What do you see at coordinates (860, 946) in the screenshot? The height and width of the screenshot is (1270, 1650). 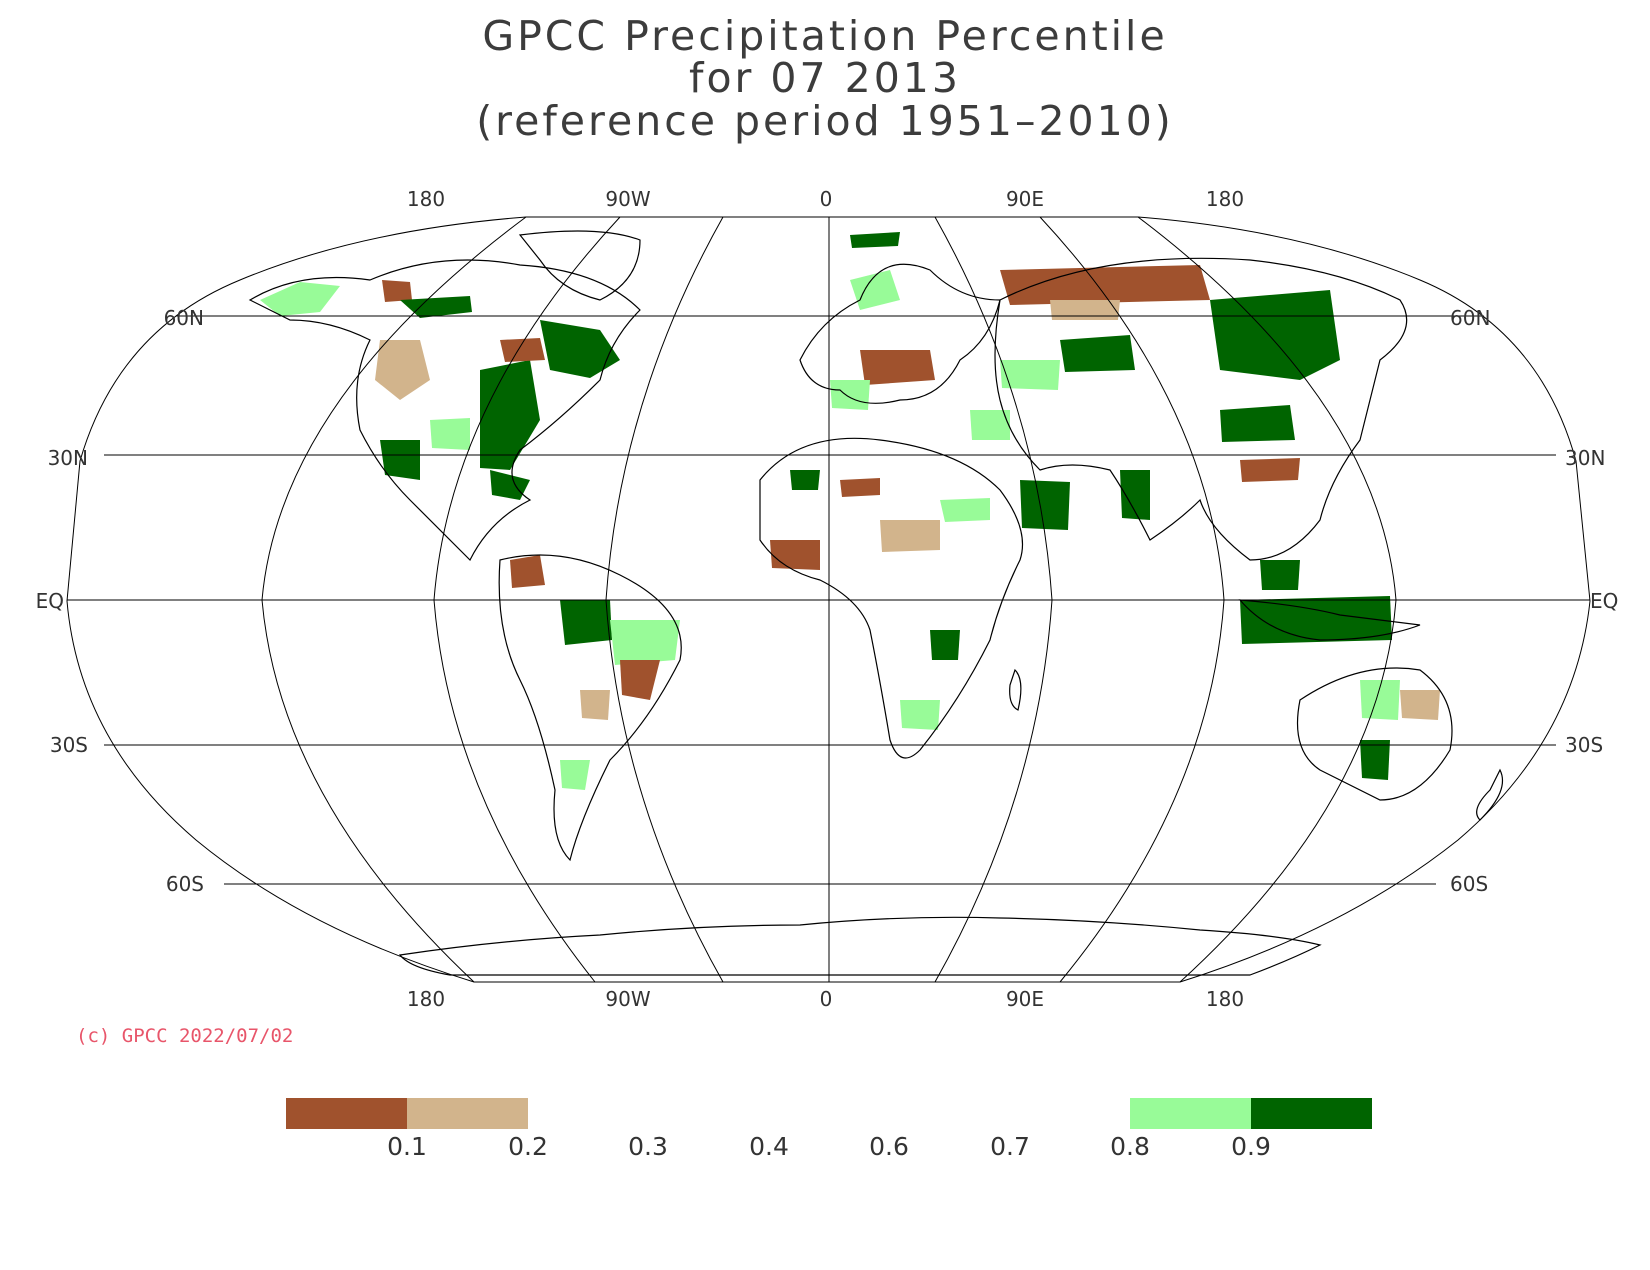 I see `coast-antarctica` at bounding box center [860, 946].